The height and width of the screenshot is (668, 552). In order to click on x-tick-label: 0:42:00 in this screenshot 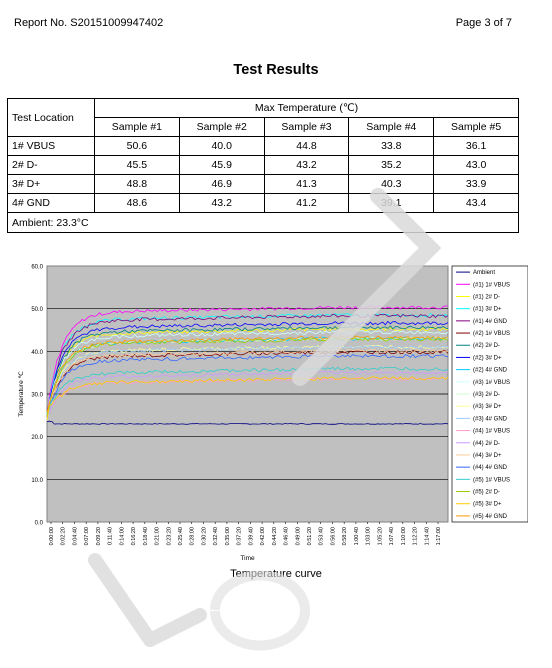, I will do `click(263, 536)`.